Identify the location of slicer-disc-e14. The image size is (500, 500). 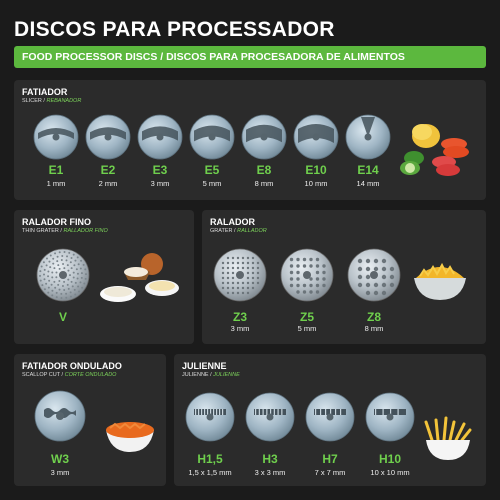
(368, 137).